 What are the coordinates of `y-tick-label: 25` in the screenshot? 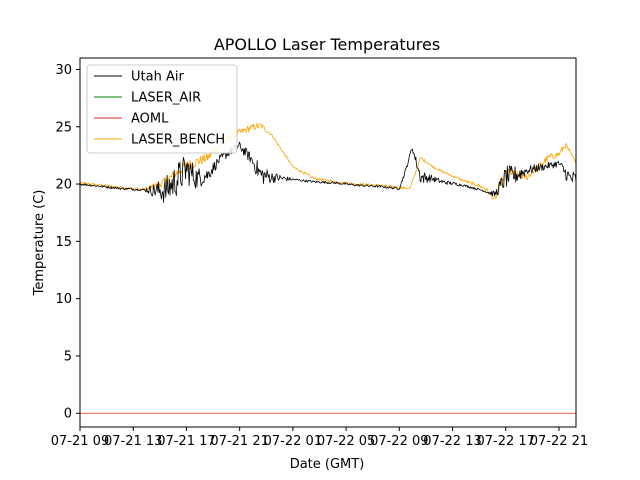 It's located at (63, 127).